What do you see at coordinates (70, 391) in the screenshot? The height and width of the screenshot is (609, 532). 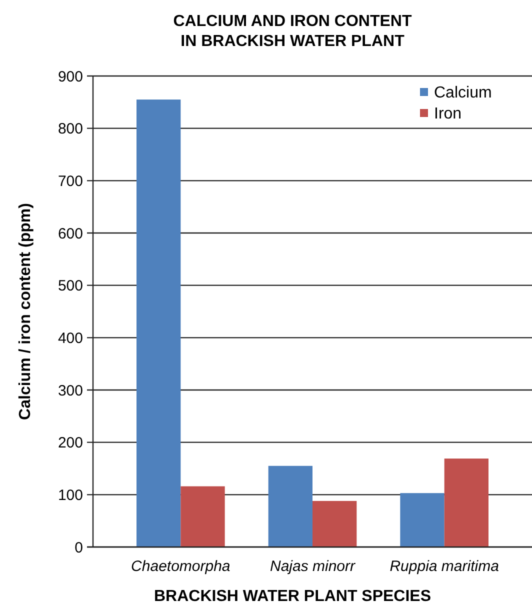 I see `y-tick-label: 300` at bounding box center [70, 391].